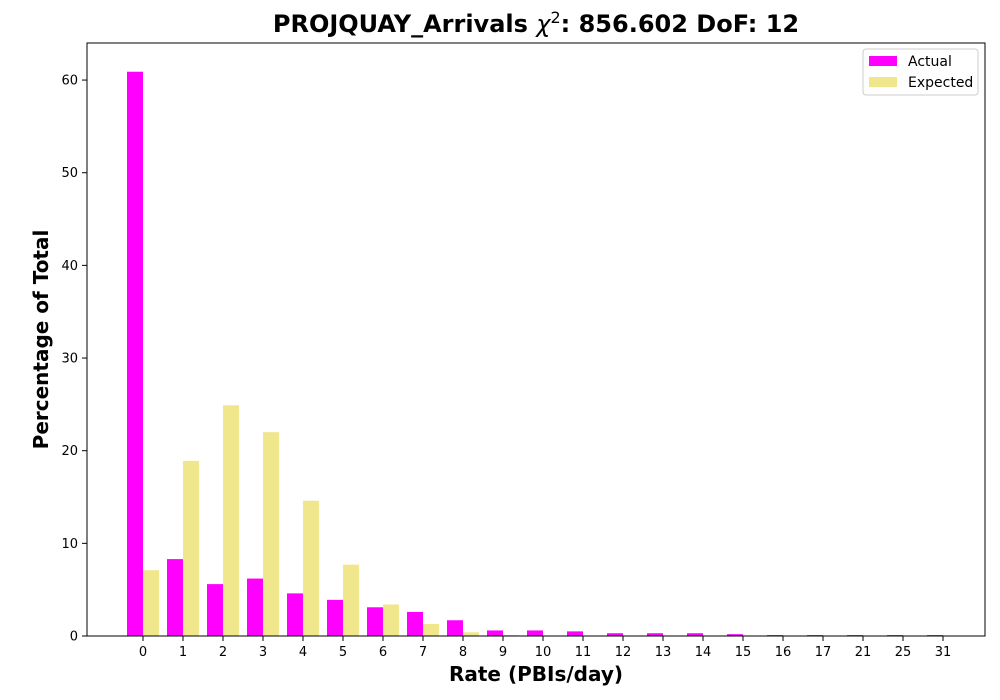 Image resolution: width=1000 pixels, height=700 pixels. What do you see at coordinates (183, 652) in the screenshot?
I see `x-tick-label: 1` at bounding box center [183, 652].